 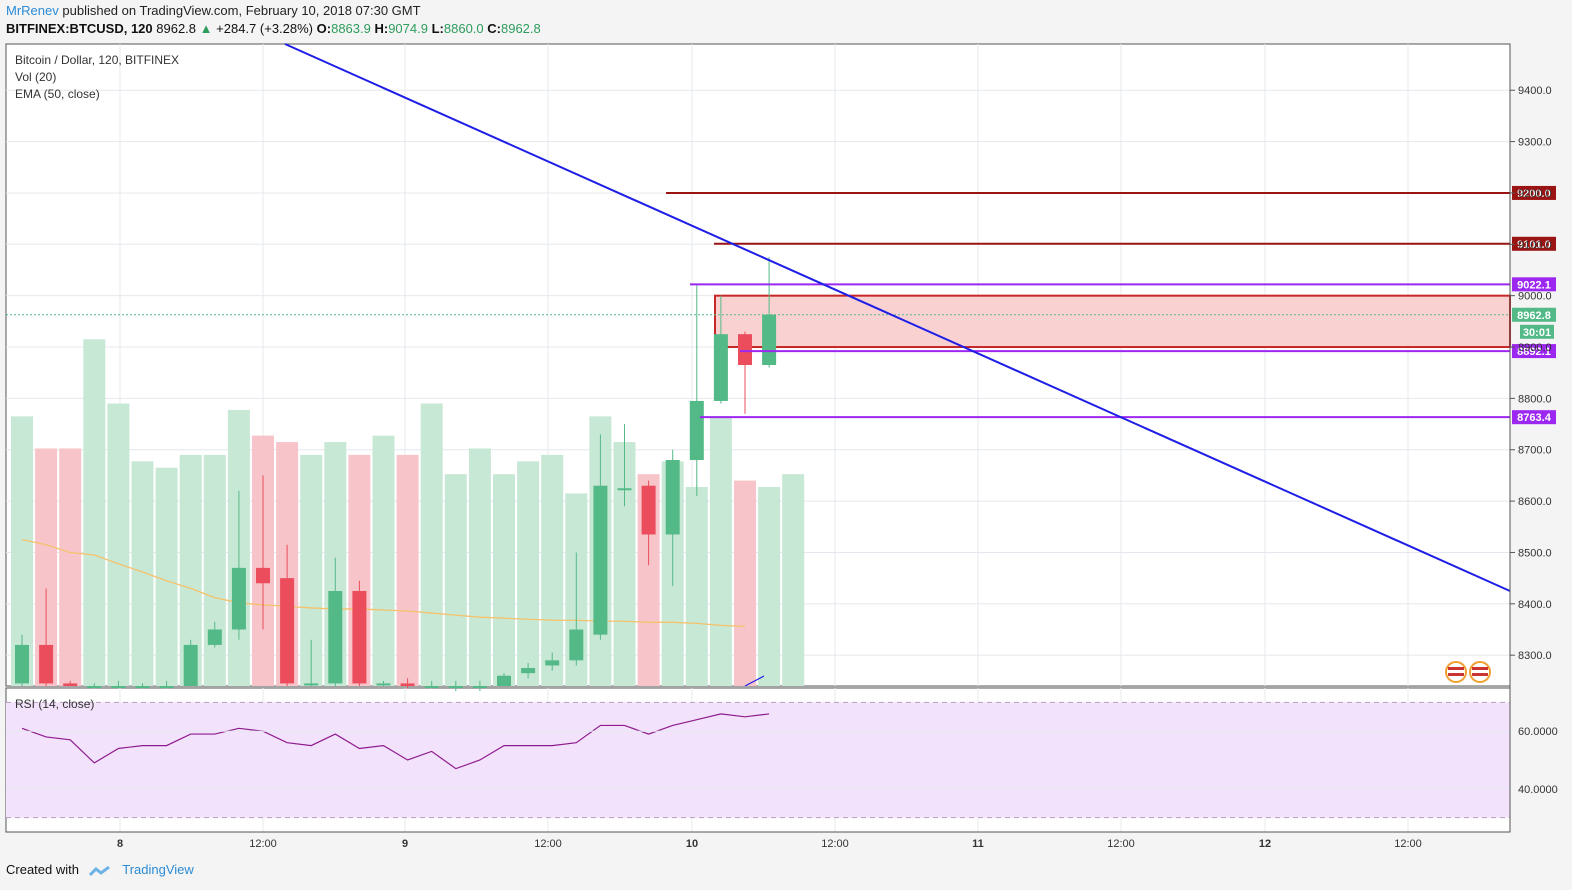 What do you see at coordinates (1534, 418) in the screenshot?
I see `level-label: 8763.4` at bounding box center [1534, 418].